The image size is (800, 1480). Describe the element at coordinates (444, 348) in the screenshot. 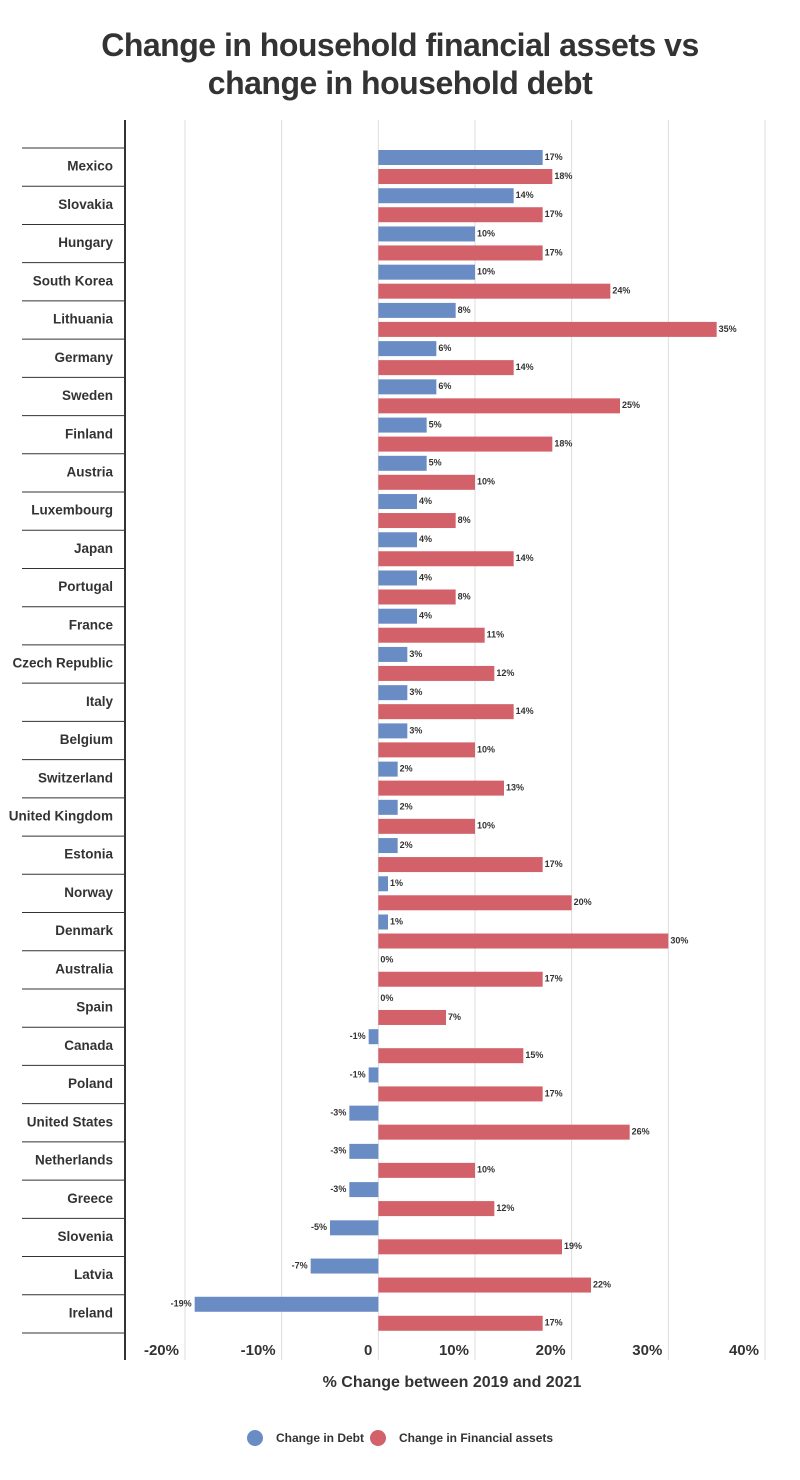

I see `value-label: 6%` at that location.